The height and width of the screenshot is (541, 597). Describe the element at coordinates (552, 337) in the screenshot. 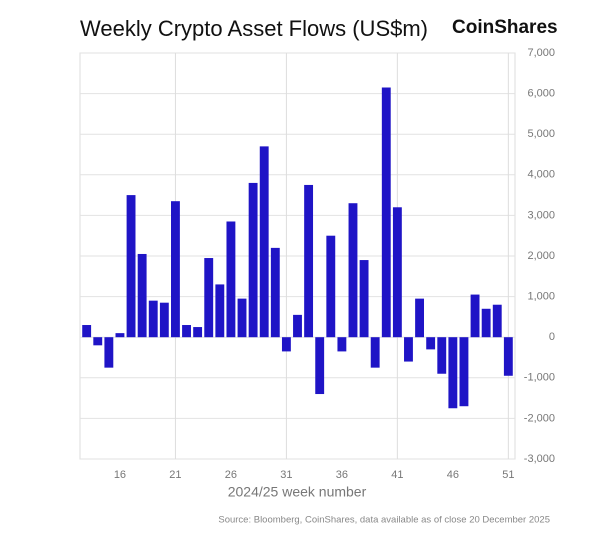

I see `y-tick-label: 0` at that location.